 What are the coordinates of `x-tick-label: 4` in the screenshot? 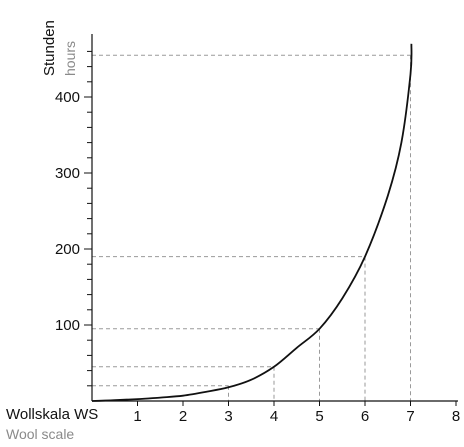 It's located at (274, 416).